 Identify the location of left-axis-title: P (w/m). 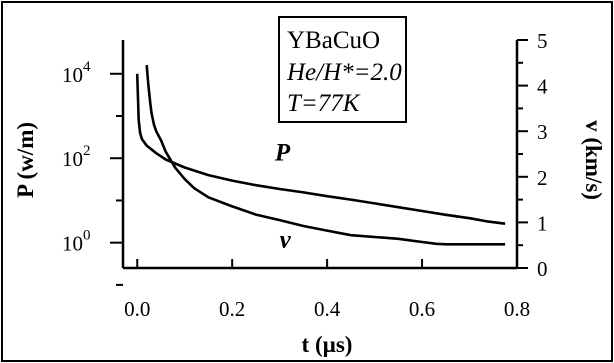
(25, 160).